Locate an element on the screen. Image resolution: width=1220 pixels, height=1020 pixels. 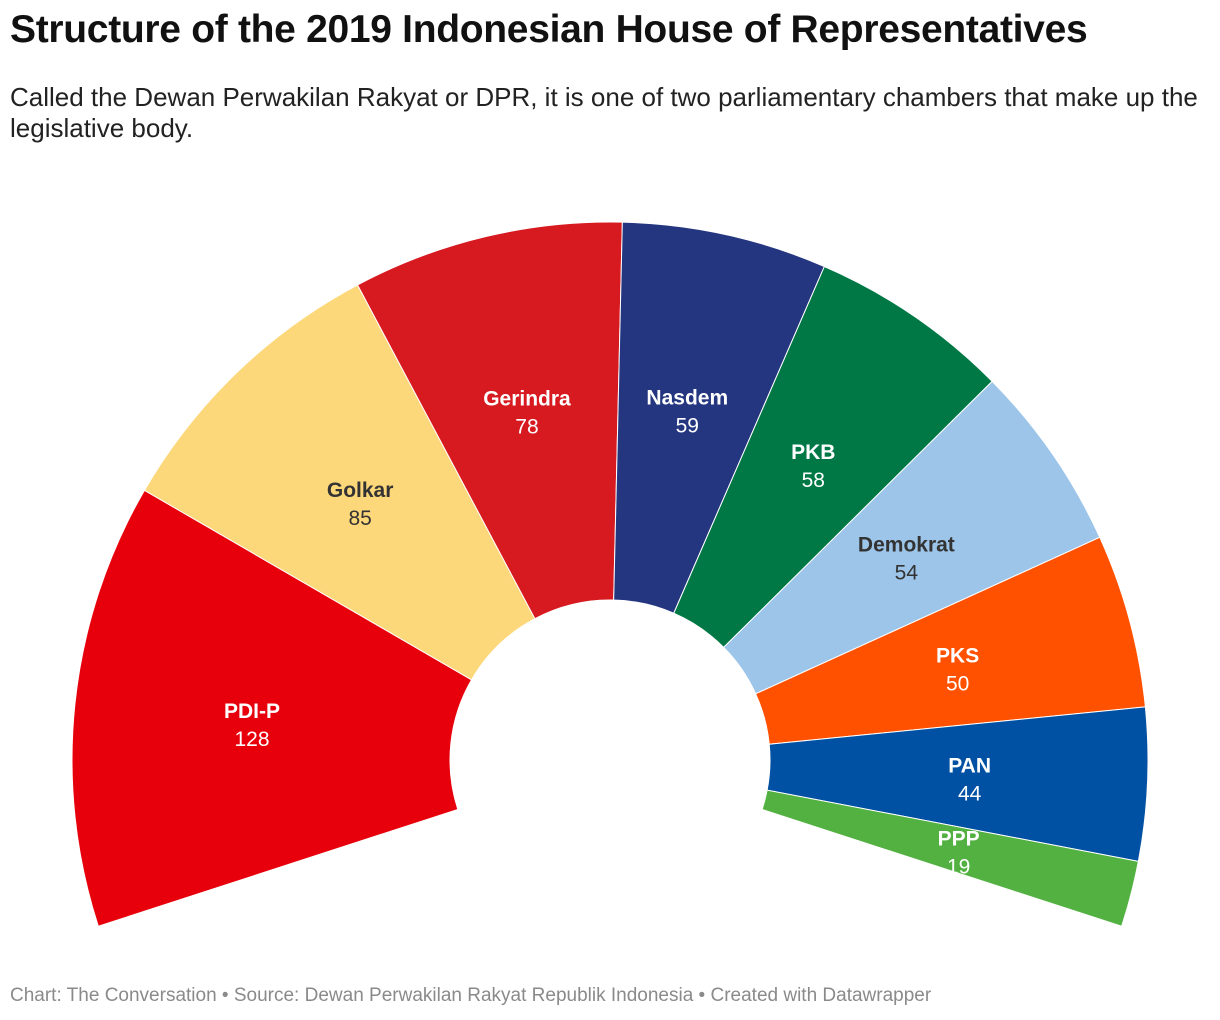
slice-golkar is located at coordinates (339, 482).